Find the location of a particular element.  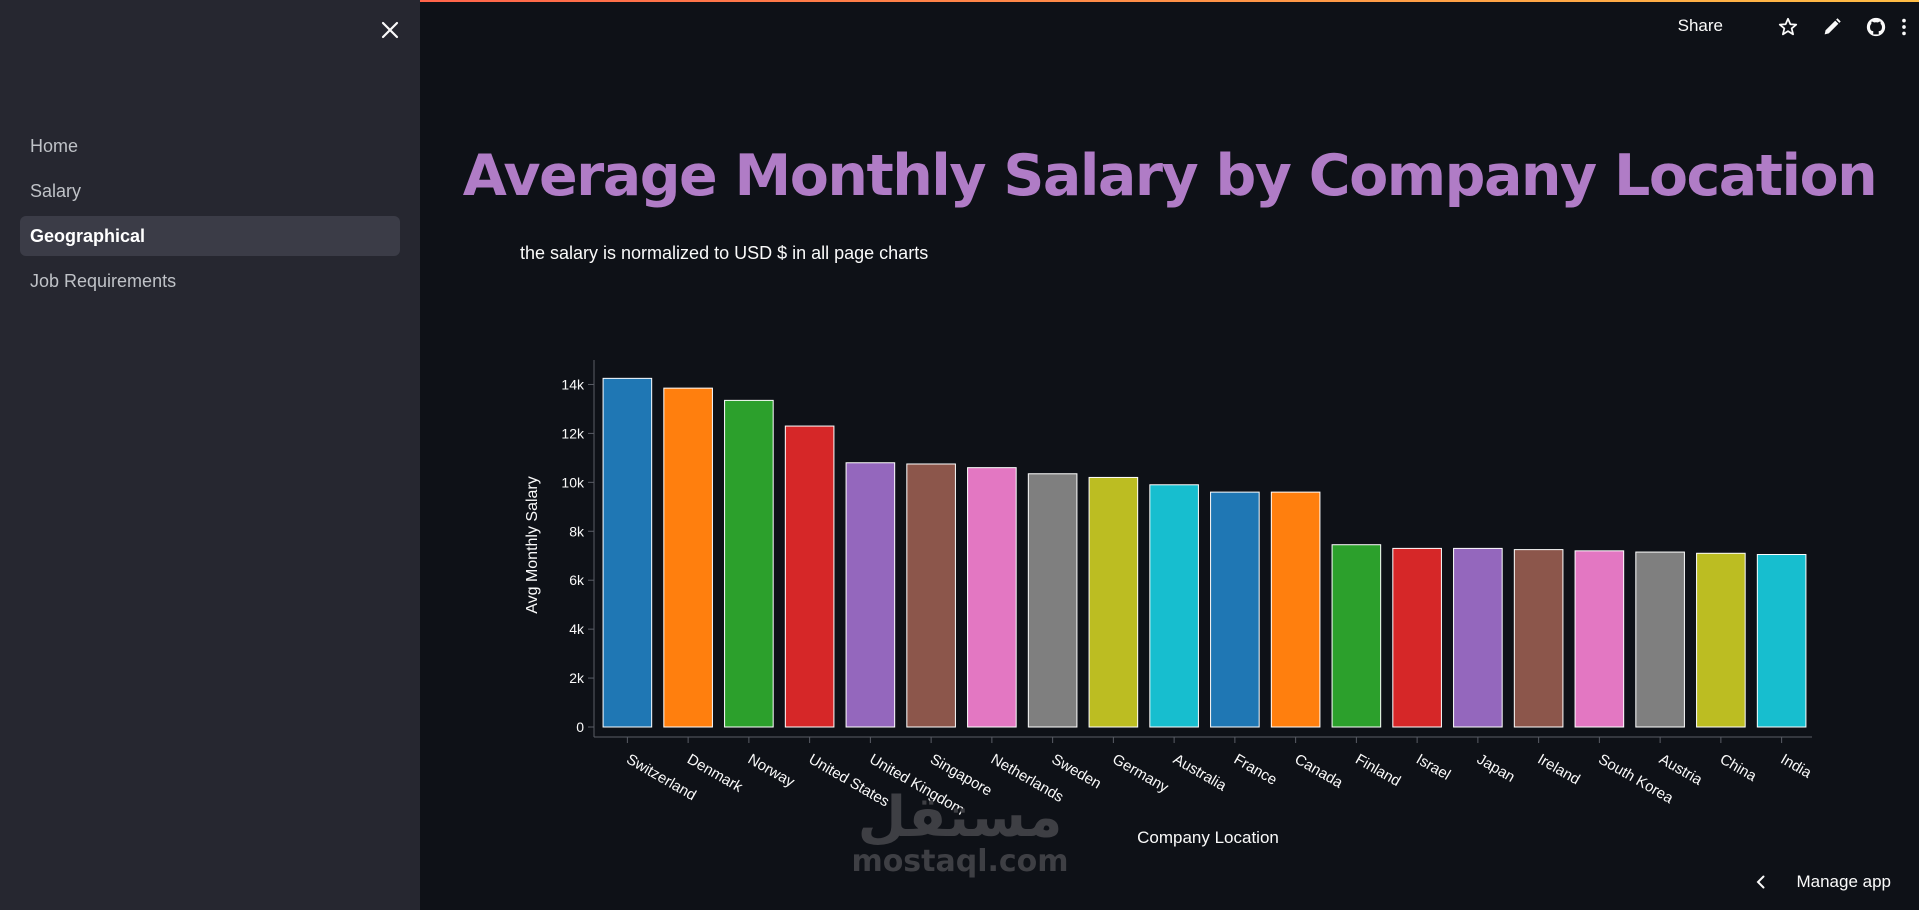

bar-denmark is located at coordinates (688, 557).